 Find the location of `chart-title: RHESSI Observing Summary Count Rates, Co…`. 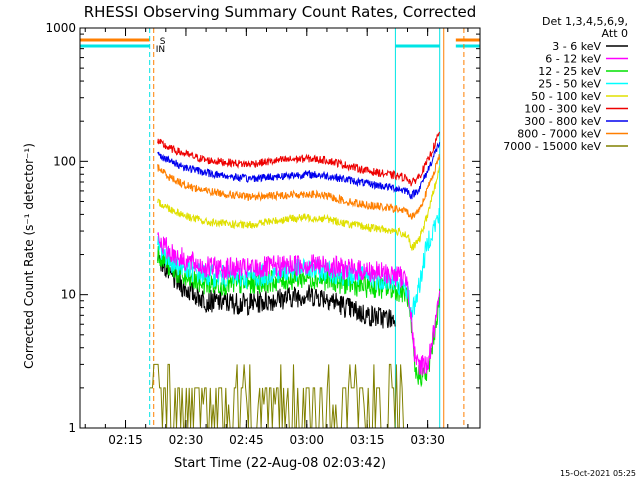

chart-title: RHESSI Observing Summary Count Rates, Co… is located at coordinates (280, 12).